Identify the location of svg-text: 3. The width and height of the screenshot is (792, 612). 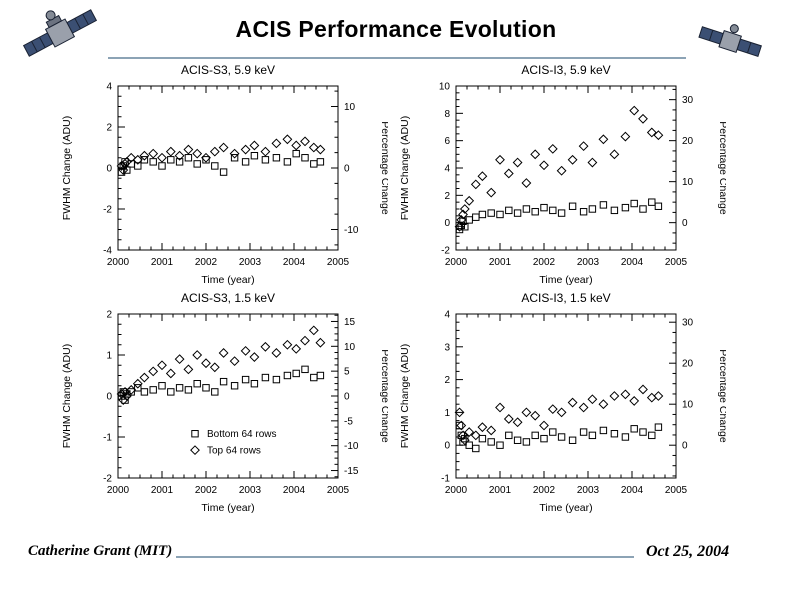
(447, 347).